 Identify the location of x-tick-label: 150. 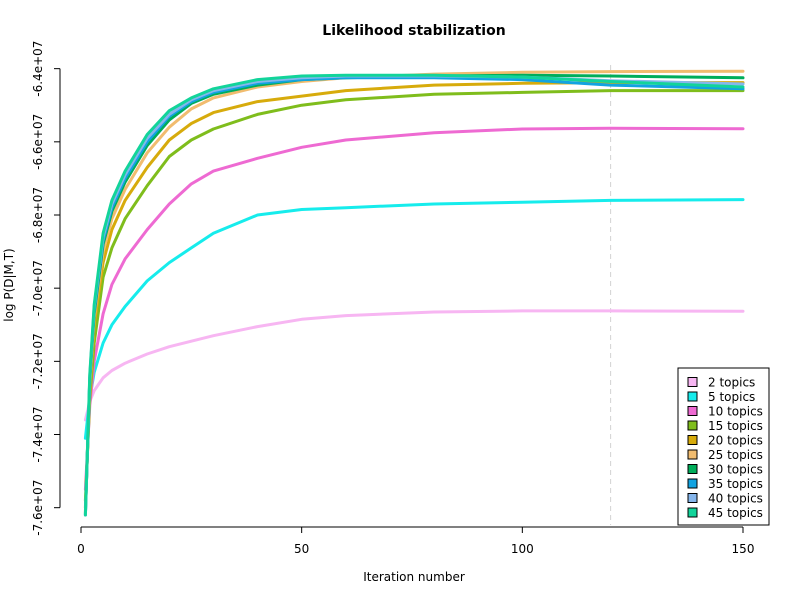
(743, 549).